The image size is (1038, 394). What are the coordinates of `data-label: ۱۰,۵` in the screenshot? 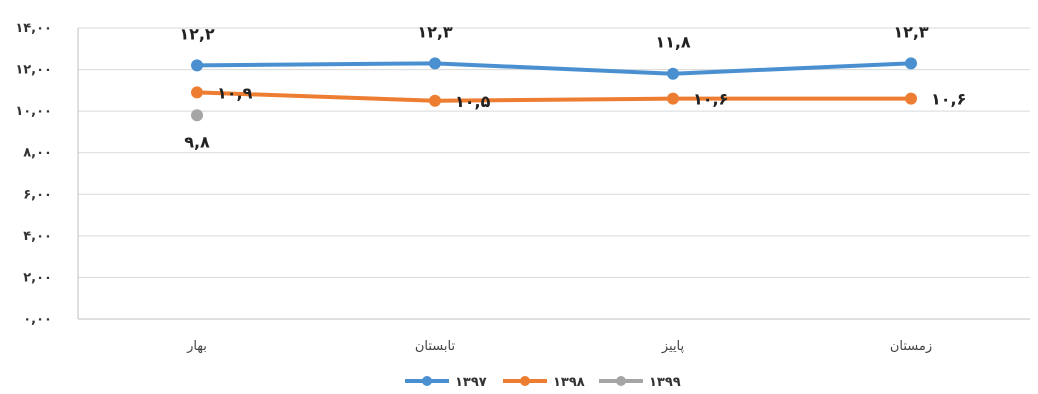 It's located at (473, 101).